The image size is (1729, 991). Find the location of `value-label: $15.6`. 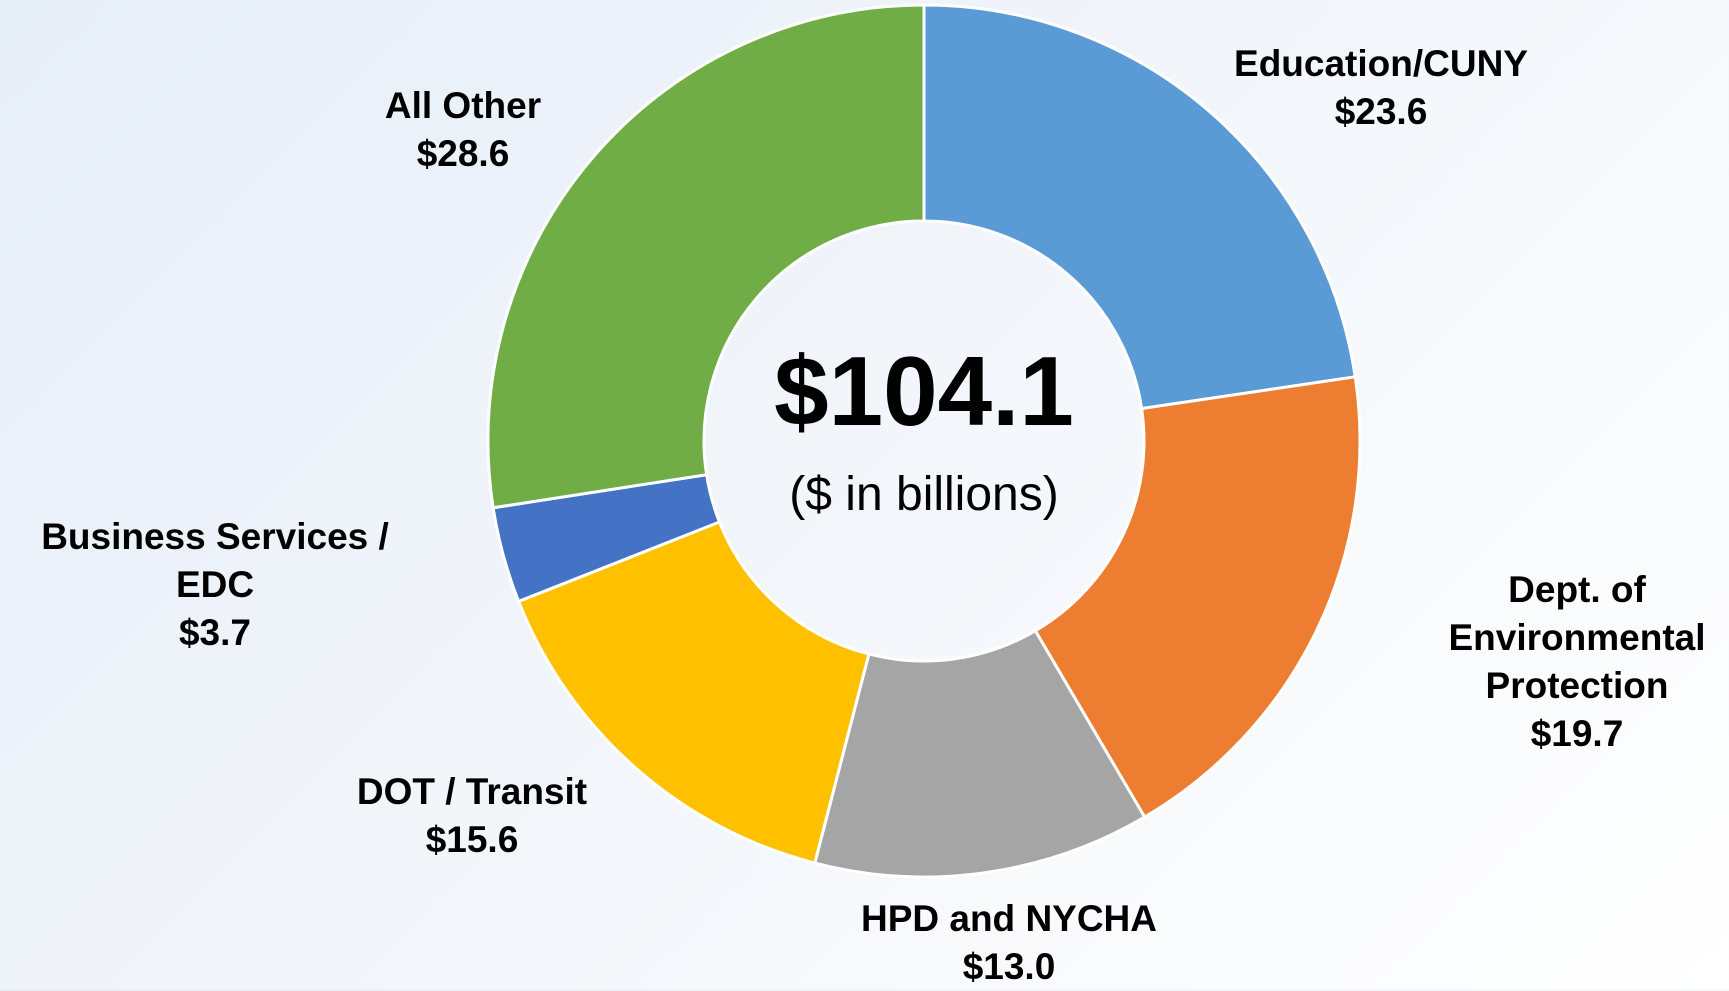

value-label: $15.6 is located at coordinates (472, 839).